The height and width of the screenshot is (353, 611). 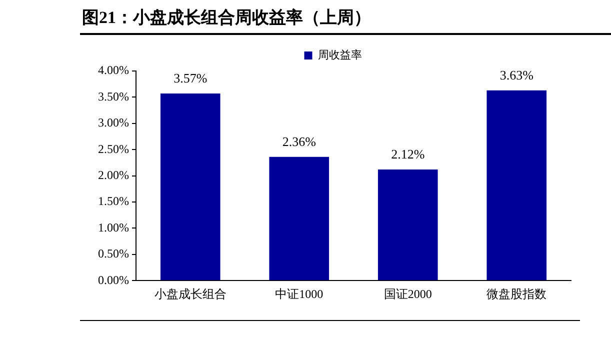 What do you see at coordinates (113, 149) in the screenshot?
I see `y-tick-label: 2.50%` at bounding box center [113, 149].